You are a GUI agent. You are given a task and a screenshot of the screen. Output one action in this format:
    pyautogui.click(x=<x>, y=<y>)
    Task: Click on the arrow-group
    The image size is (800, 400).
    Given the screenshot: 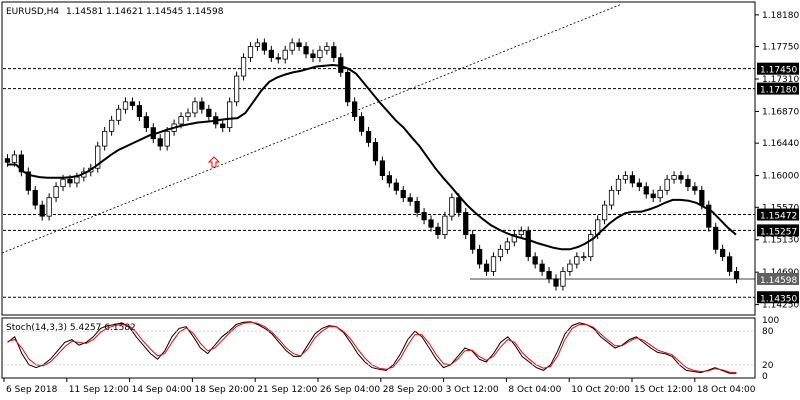 What is the action you would take?
    pyautogui.click(x=214, y=162)
    